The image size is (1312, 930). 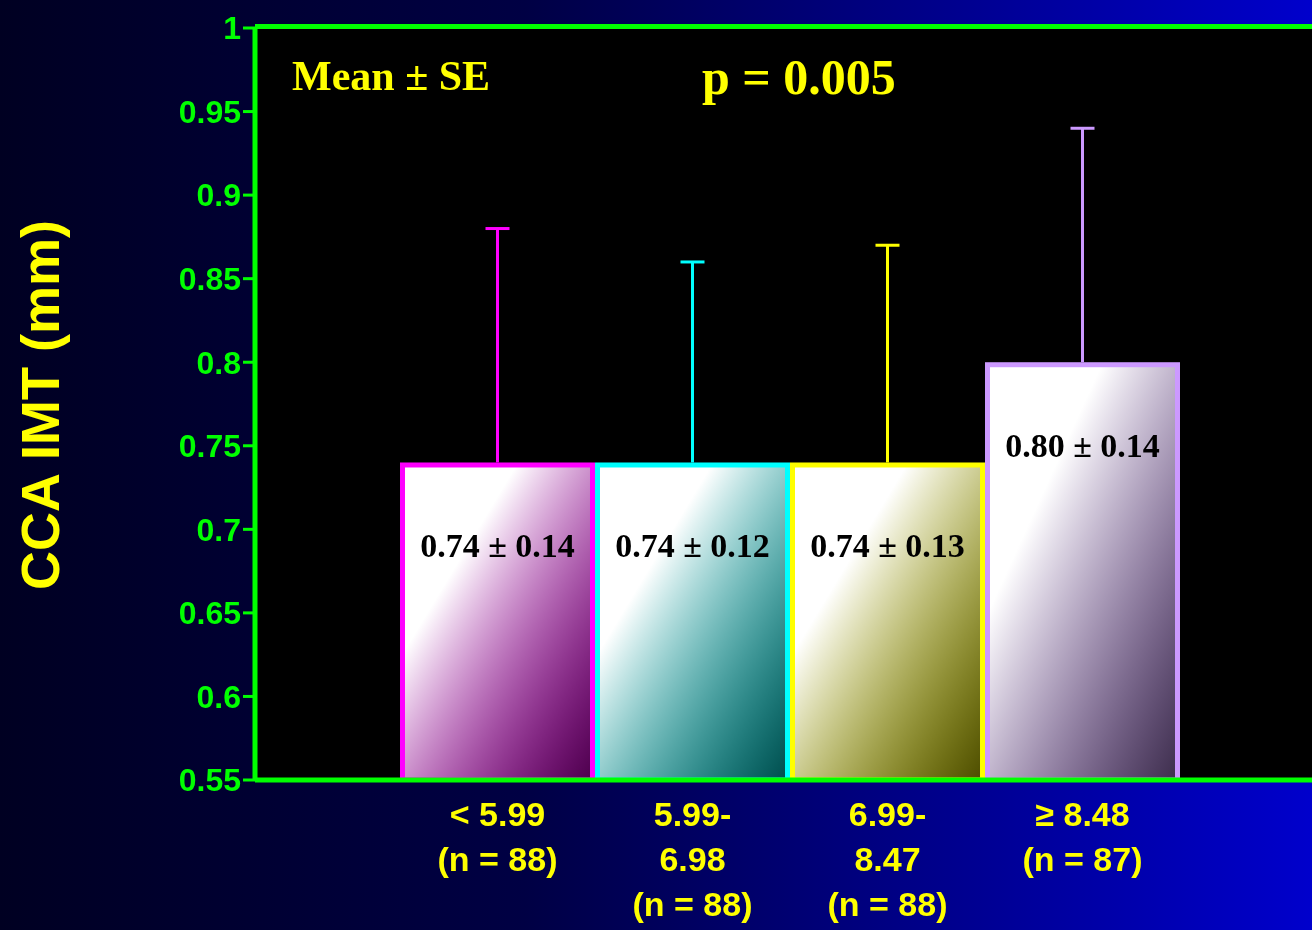 I want to click on y-tick-label: 0.95, so click(x=209, y=111).